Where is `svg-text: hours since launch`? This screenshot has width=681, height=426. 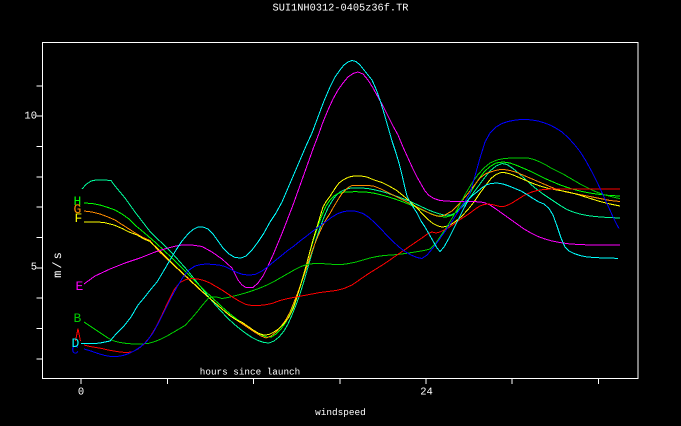
svg-text: hours since launch is located at coordinates (250, 372).